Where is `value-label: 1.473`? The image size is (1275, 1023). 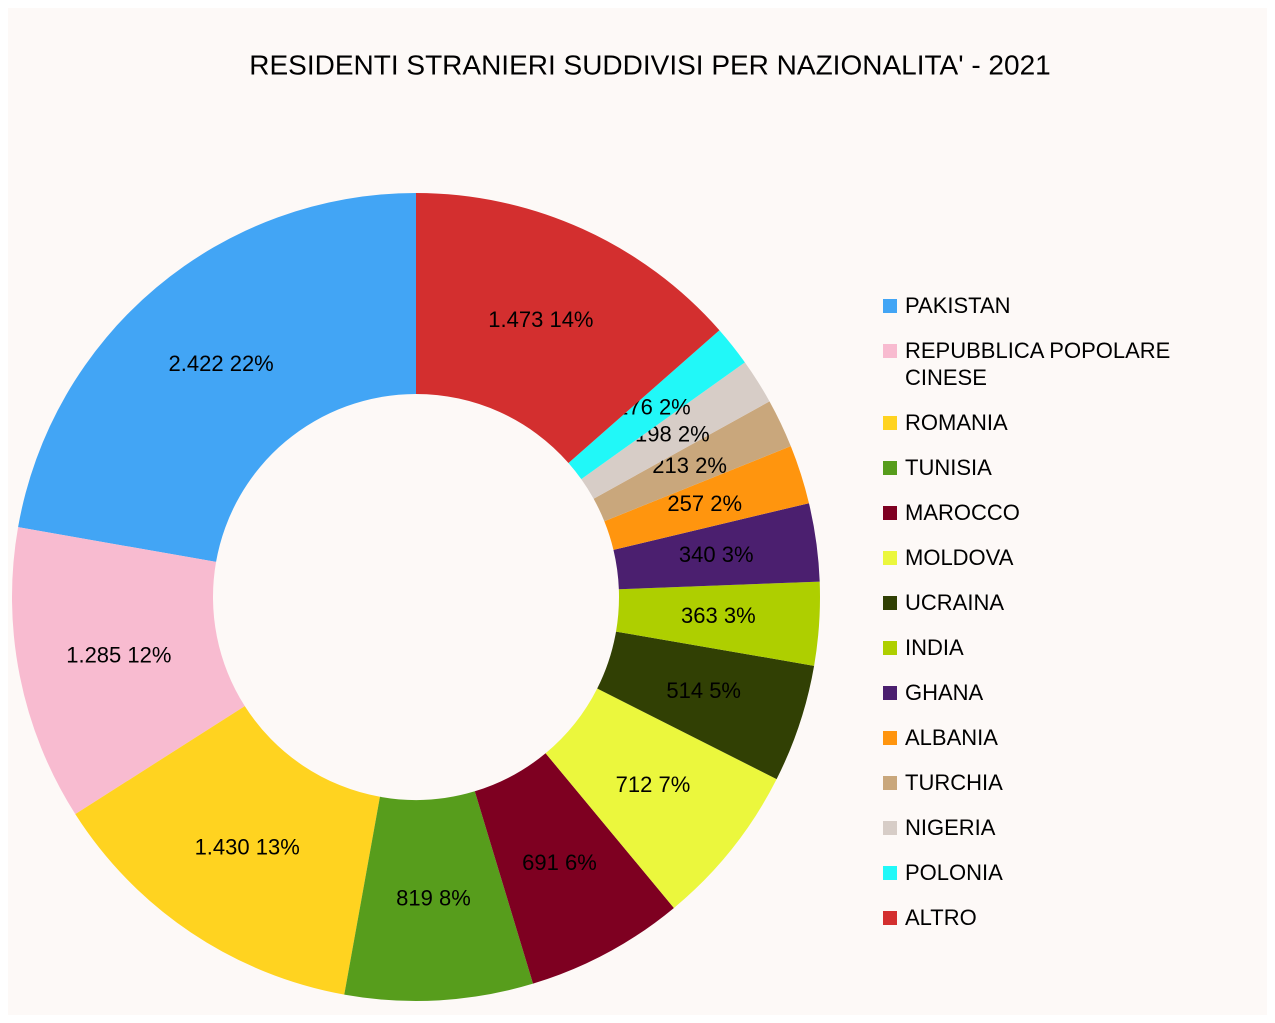
value-label: 1.473 is located at coordinates (515, 319).